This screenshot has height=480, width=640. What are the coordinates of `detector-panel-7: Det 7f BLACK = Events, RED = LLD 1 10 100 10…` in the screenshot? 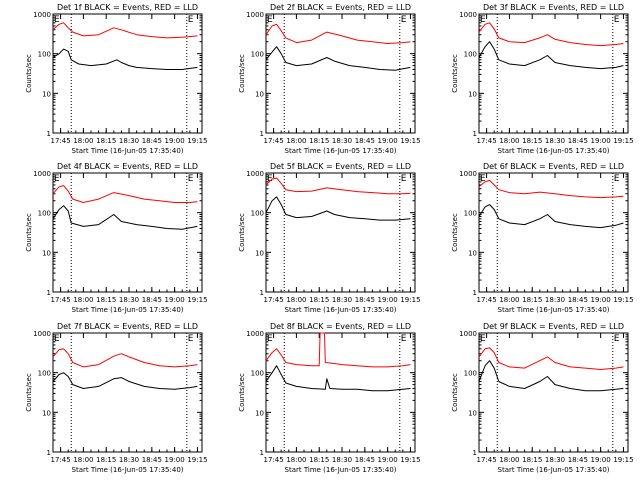 It's located at (116, 398).